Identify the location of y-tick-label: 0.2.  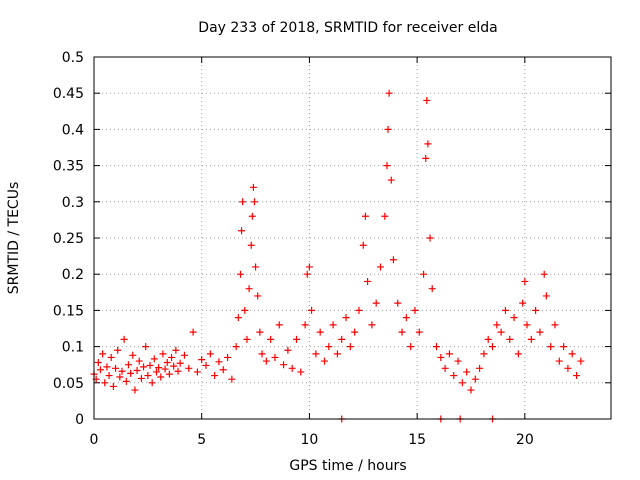
(73, 275).